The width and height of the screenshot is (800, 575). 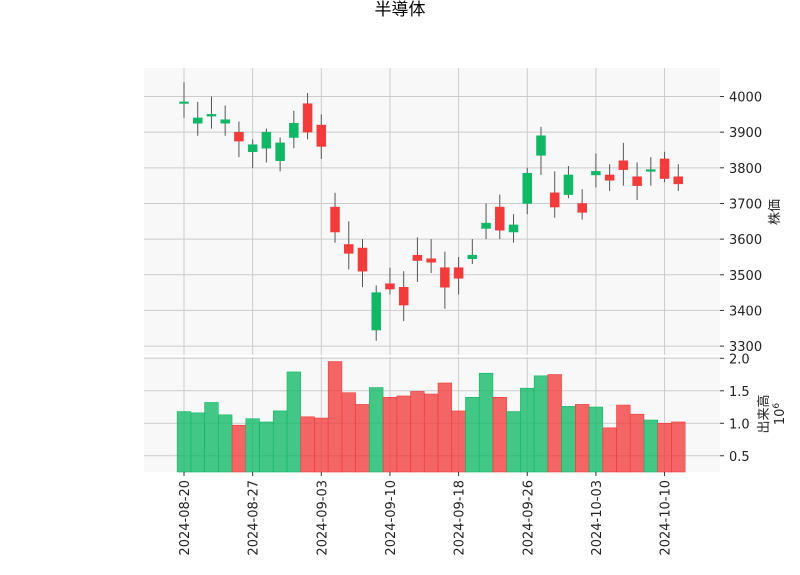 What do you see at coordinates (322, 518) in the screenshot?
I see `x-tick-label: 2024-09-03` at bounding box center [322, 518].